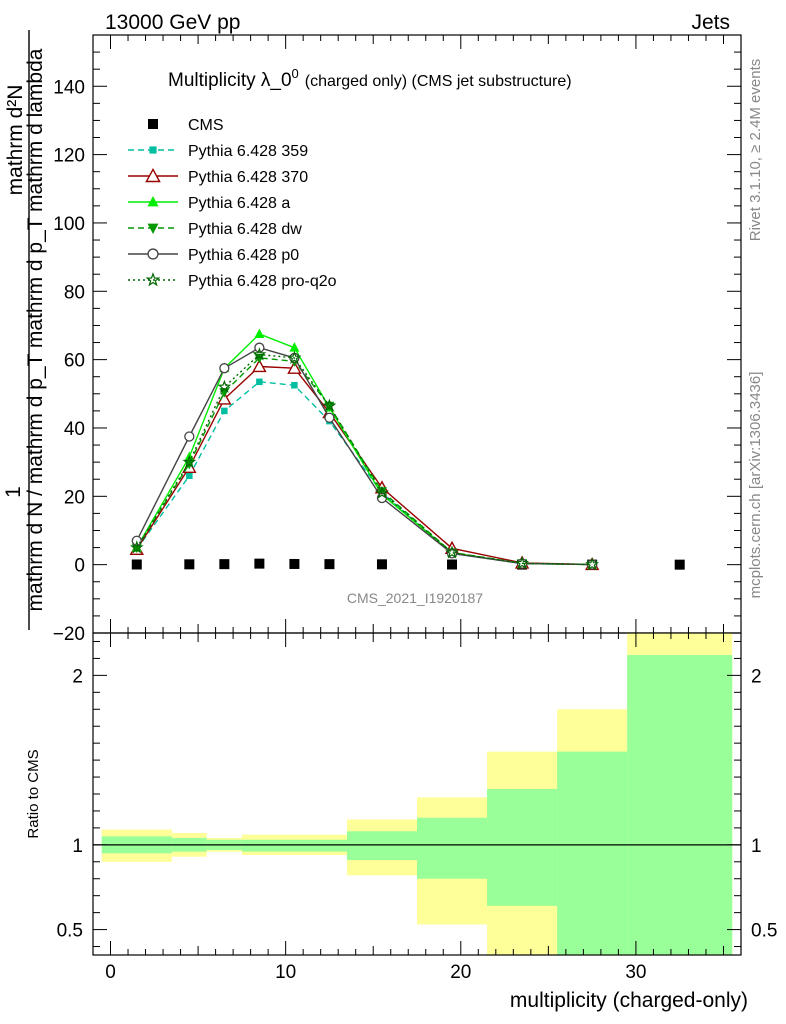 Image resolution: width=786 pixels, height=1024 pixels. I want to click on legend-item: Pythia 6.428 pro-q2o, so click(232, 281).